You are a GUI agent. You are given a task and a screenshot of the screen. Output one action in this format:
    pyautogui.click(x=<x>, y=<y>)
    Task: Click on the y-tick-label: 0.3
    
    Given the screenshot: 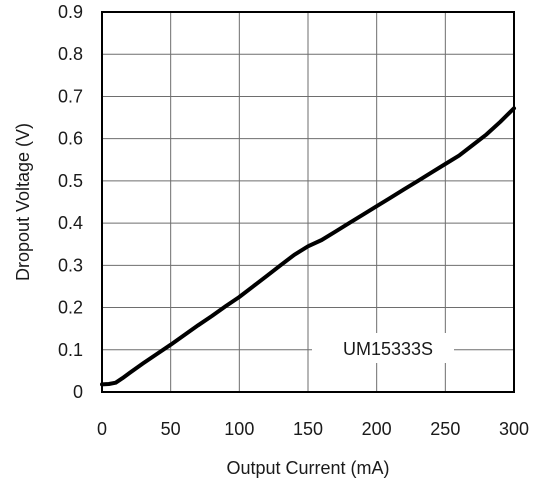 What is the action you would take?
    pyautogui.click(x=70, y=265)
    